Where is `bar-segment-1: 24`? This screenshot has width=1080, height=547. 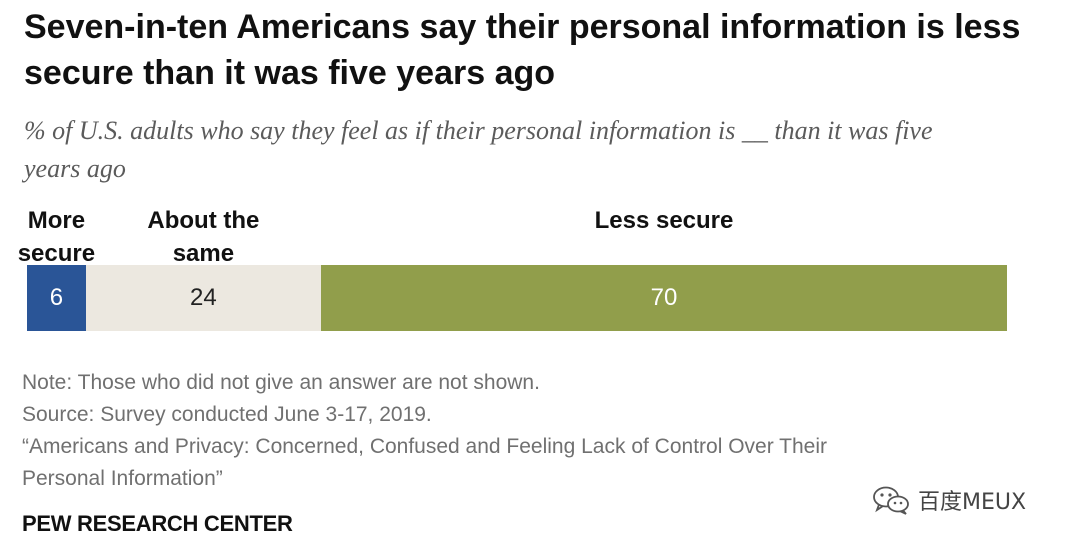
bar-segment-1: 24 is located at coordinates (203, 298).